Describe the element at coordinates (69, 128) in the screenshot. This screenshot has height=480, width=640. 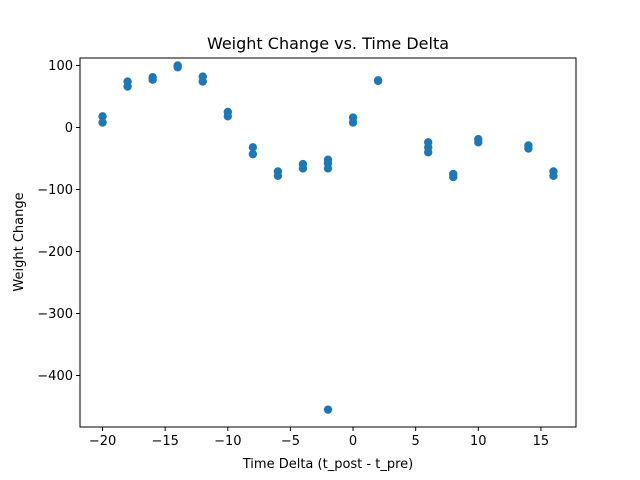
I see `y-tick-label: 0` at that location.